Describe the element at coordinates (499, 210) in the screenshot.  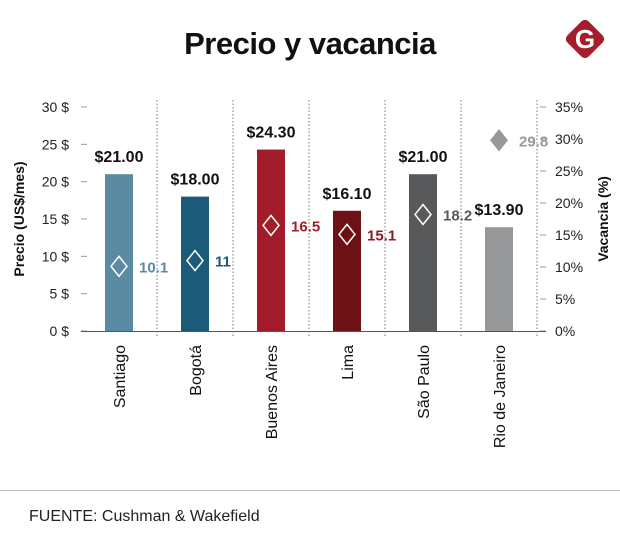
I see `price-label: $13.90` at that location.